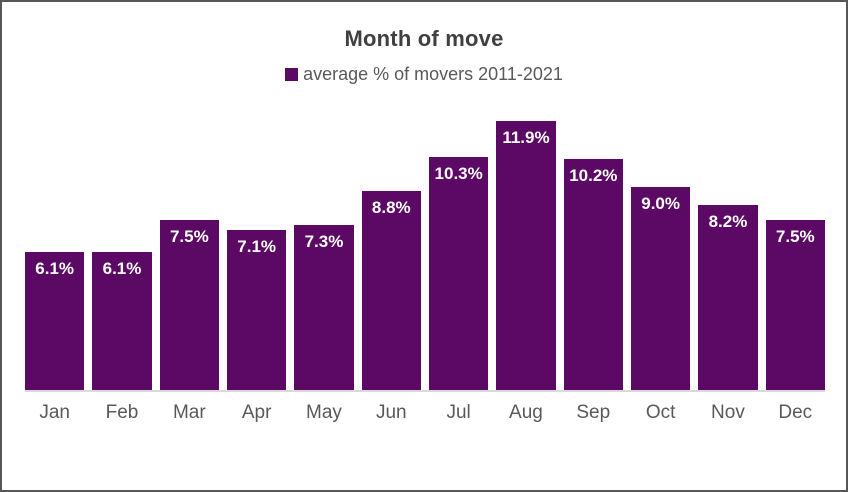 The image size is (848, 492). I want to click on x-axis-label: Jul, so click(458, 412).